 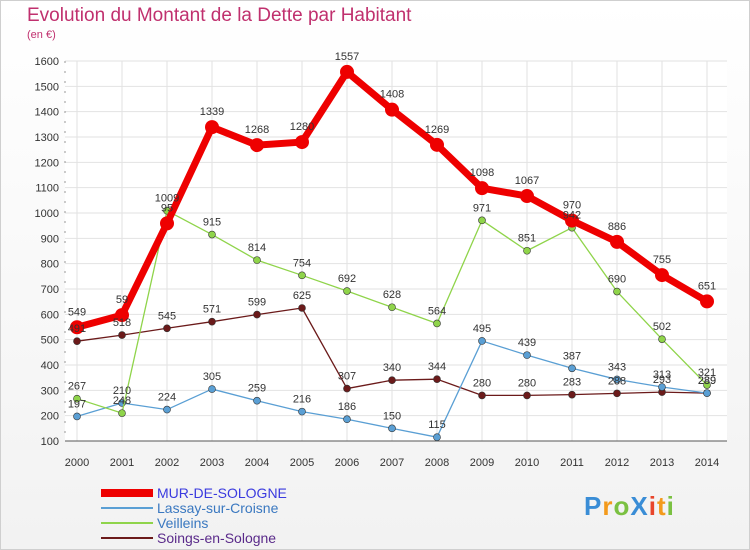 I want to click on data-label: 288, so click(x=617, y=381).